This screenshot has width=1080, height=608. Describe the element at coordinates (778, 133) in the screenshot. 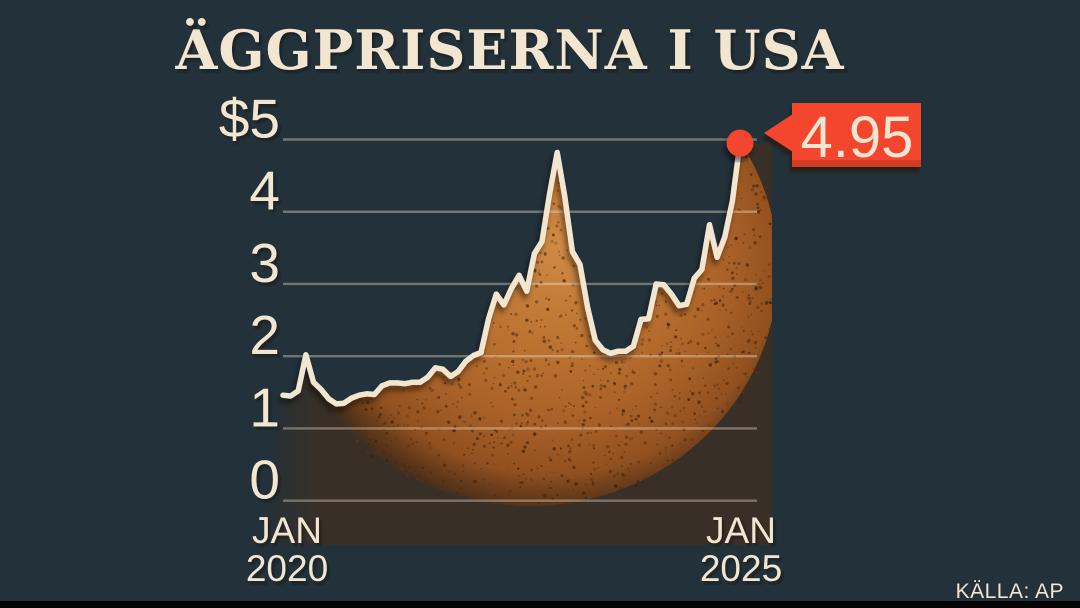

I see `callout-arrow-icon` at that location.